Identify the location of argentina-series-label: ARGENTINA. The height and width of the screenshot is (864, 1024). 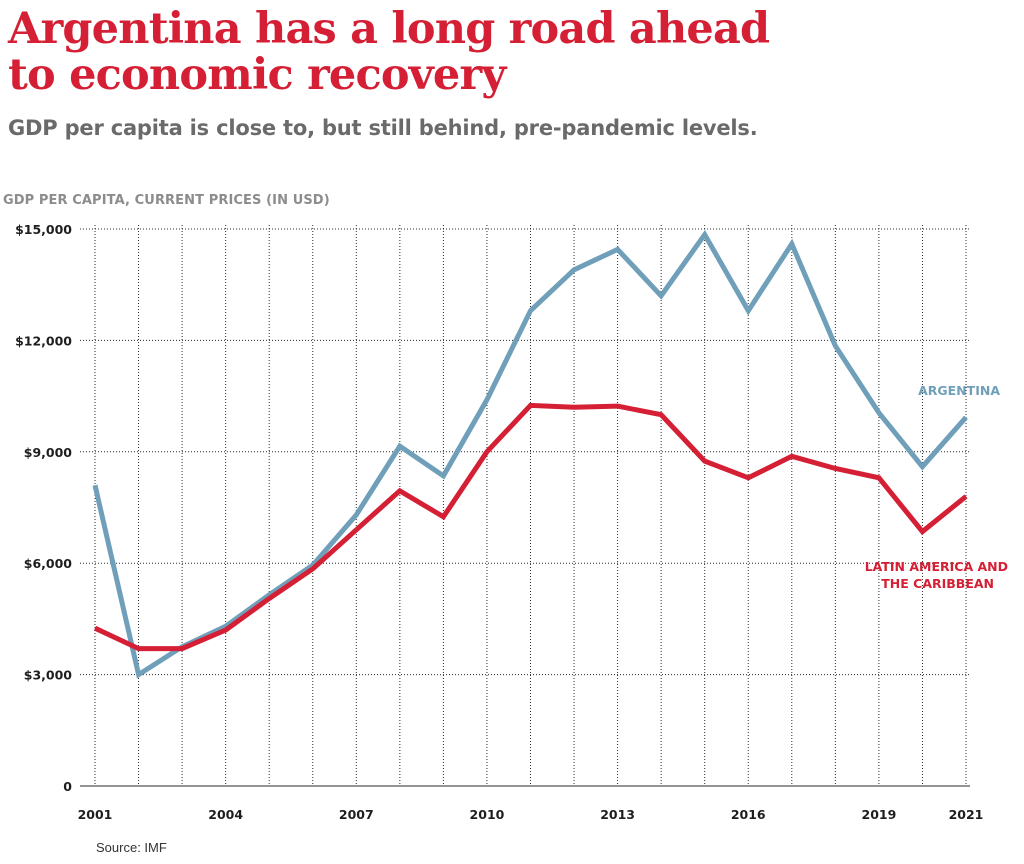
(959, 390).